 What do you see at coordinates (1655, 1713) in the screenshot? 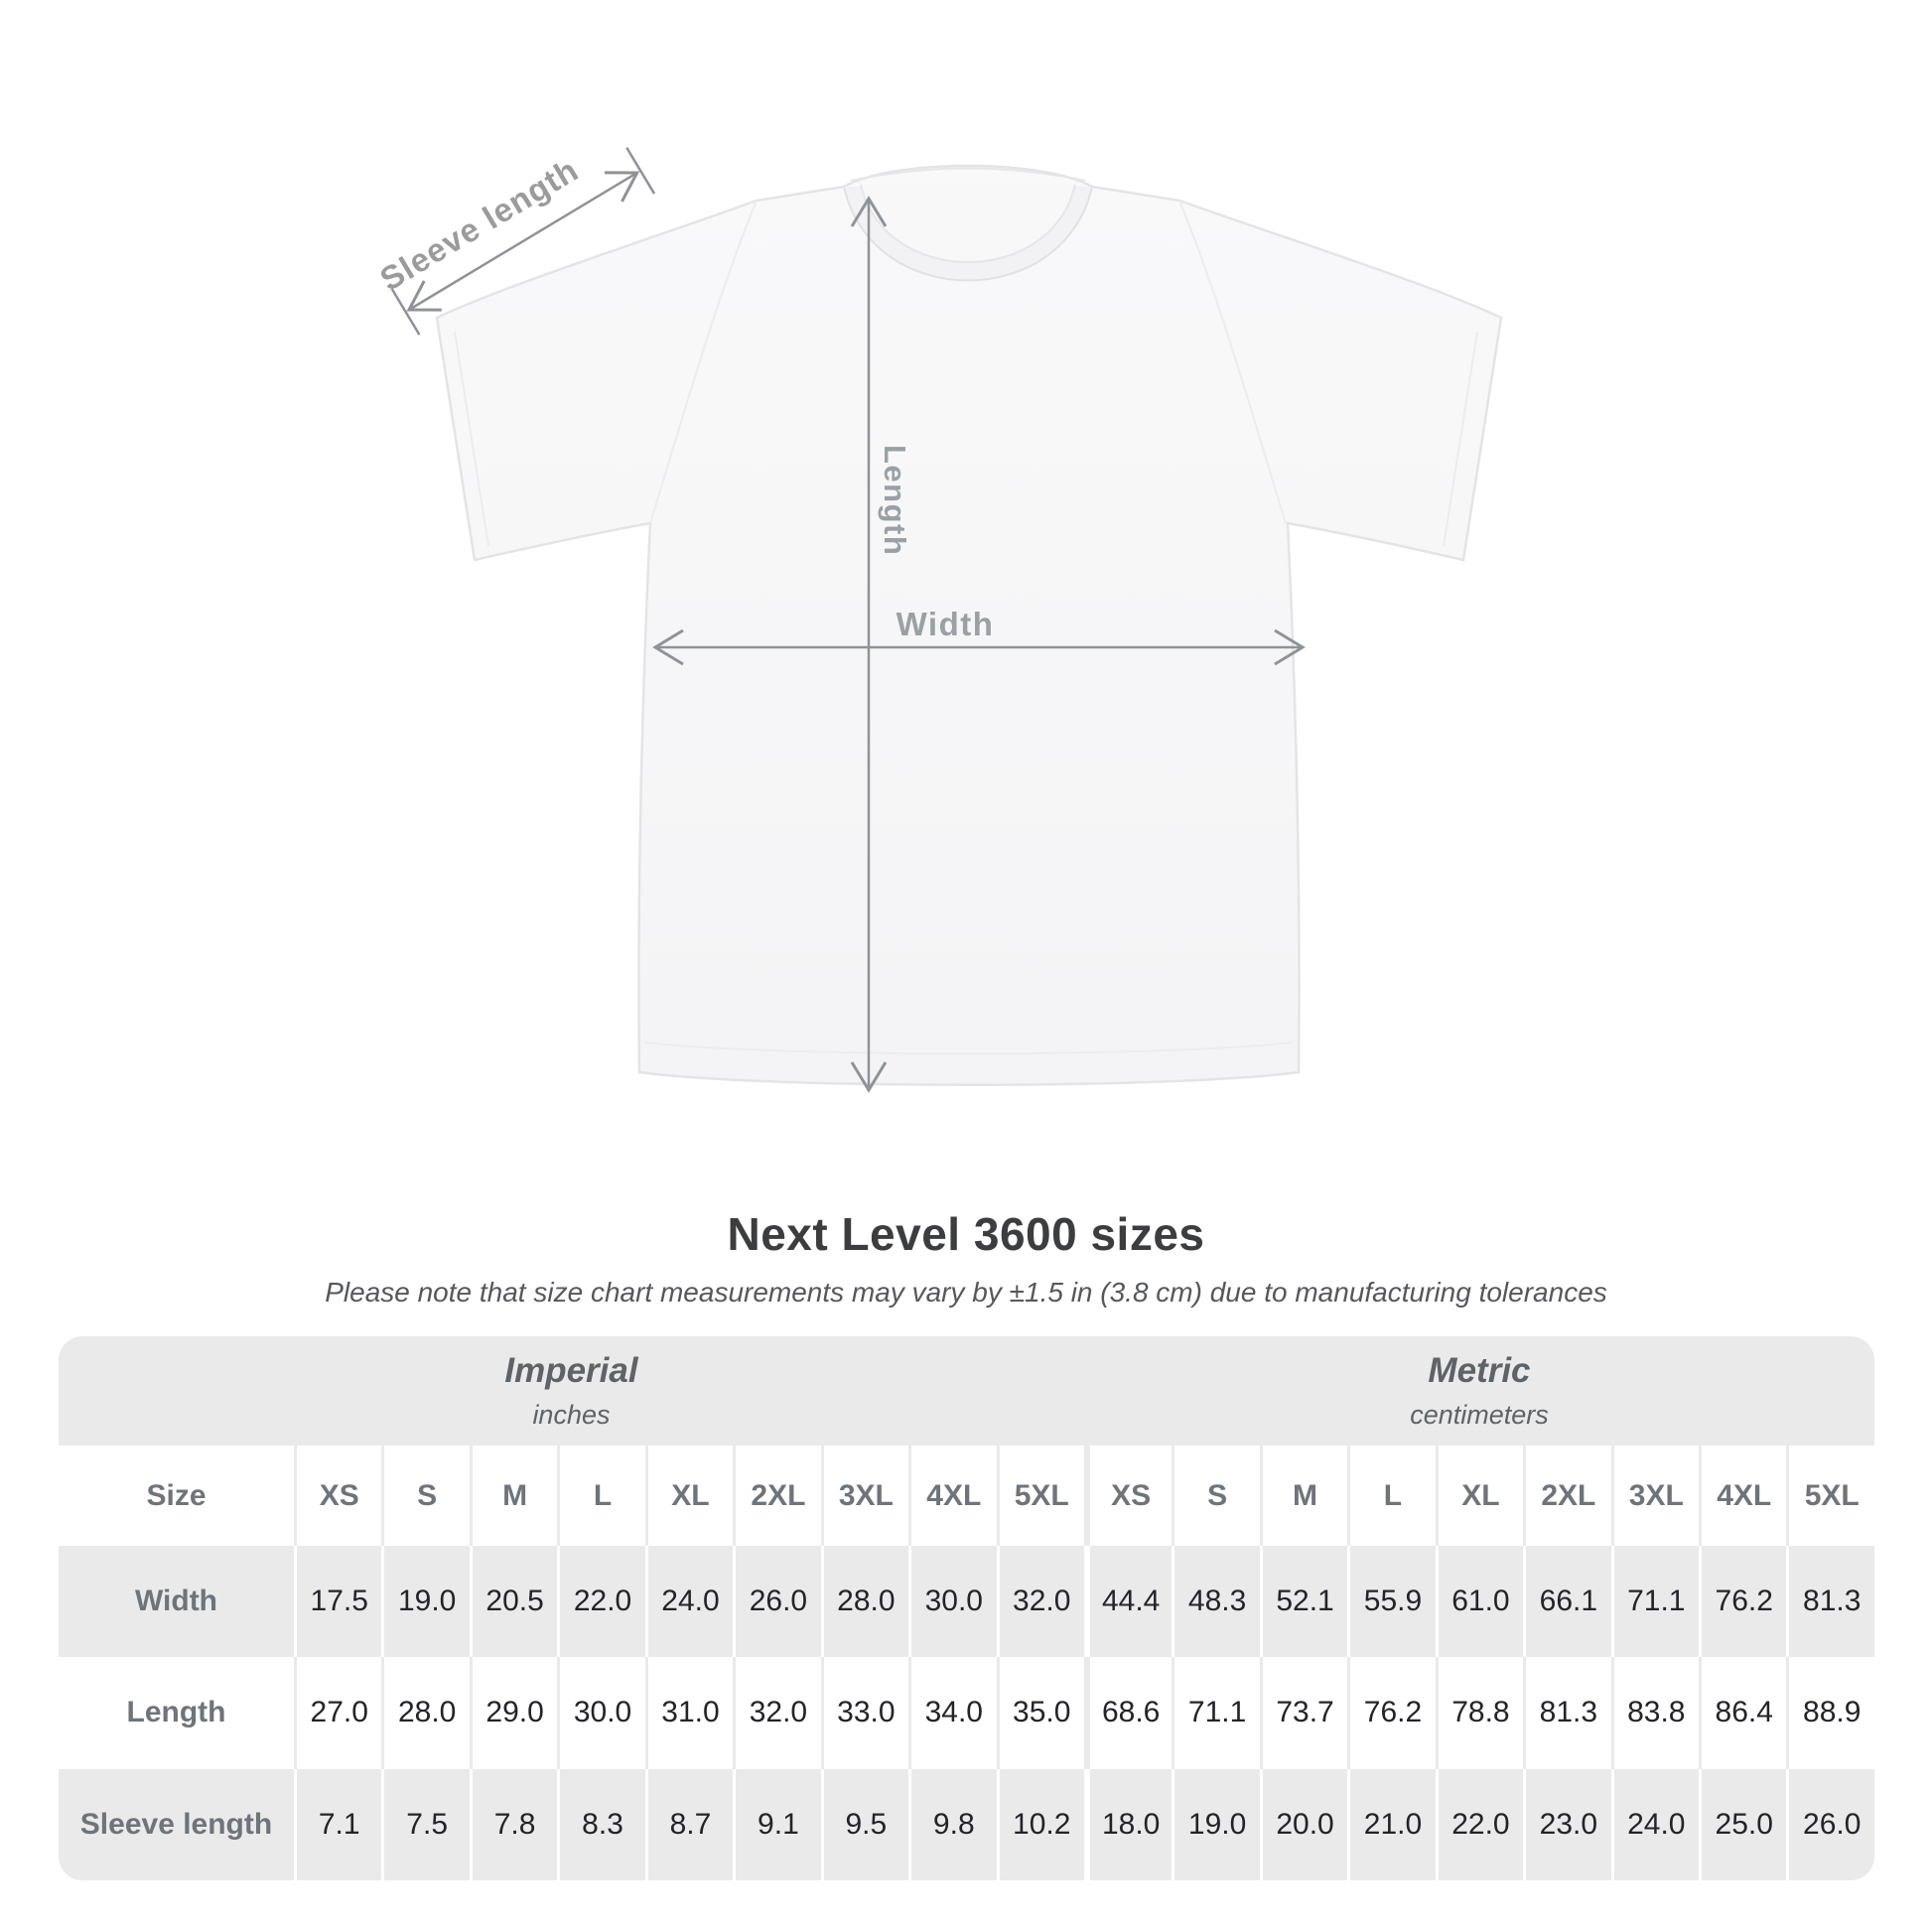
I see `measurement-value-cell: 83.8` at bounding box center [1655, 1713].